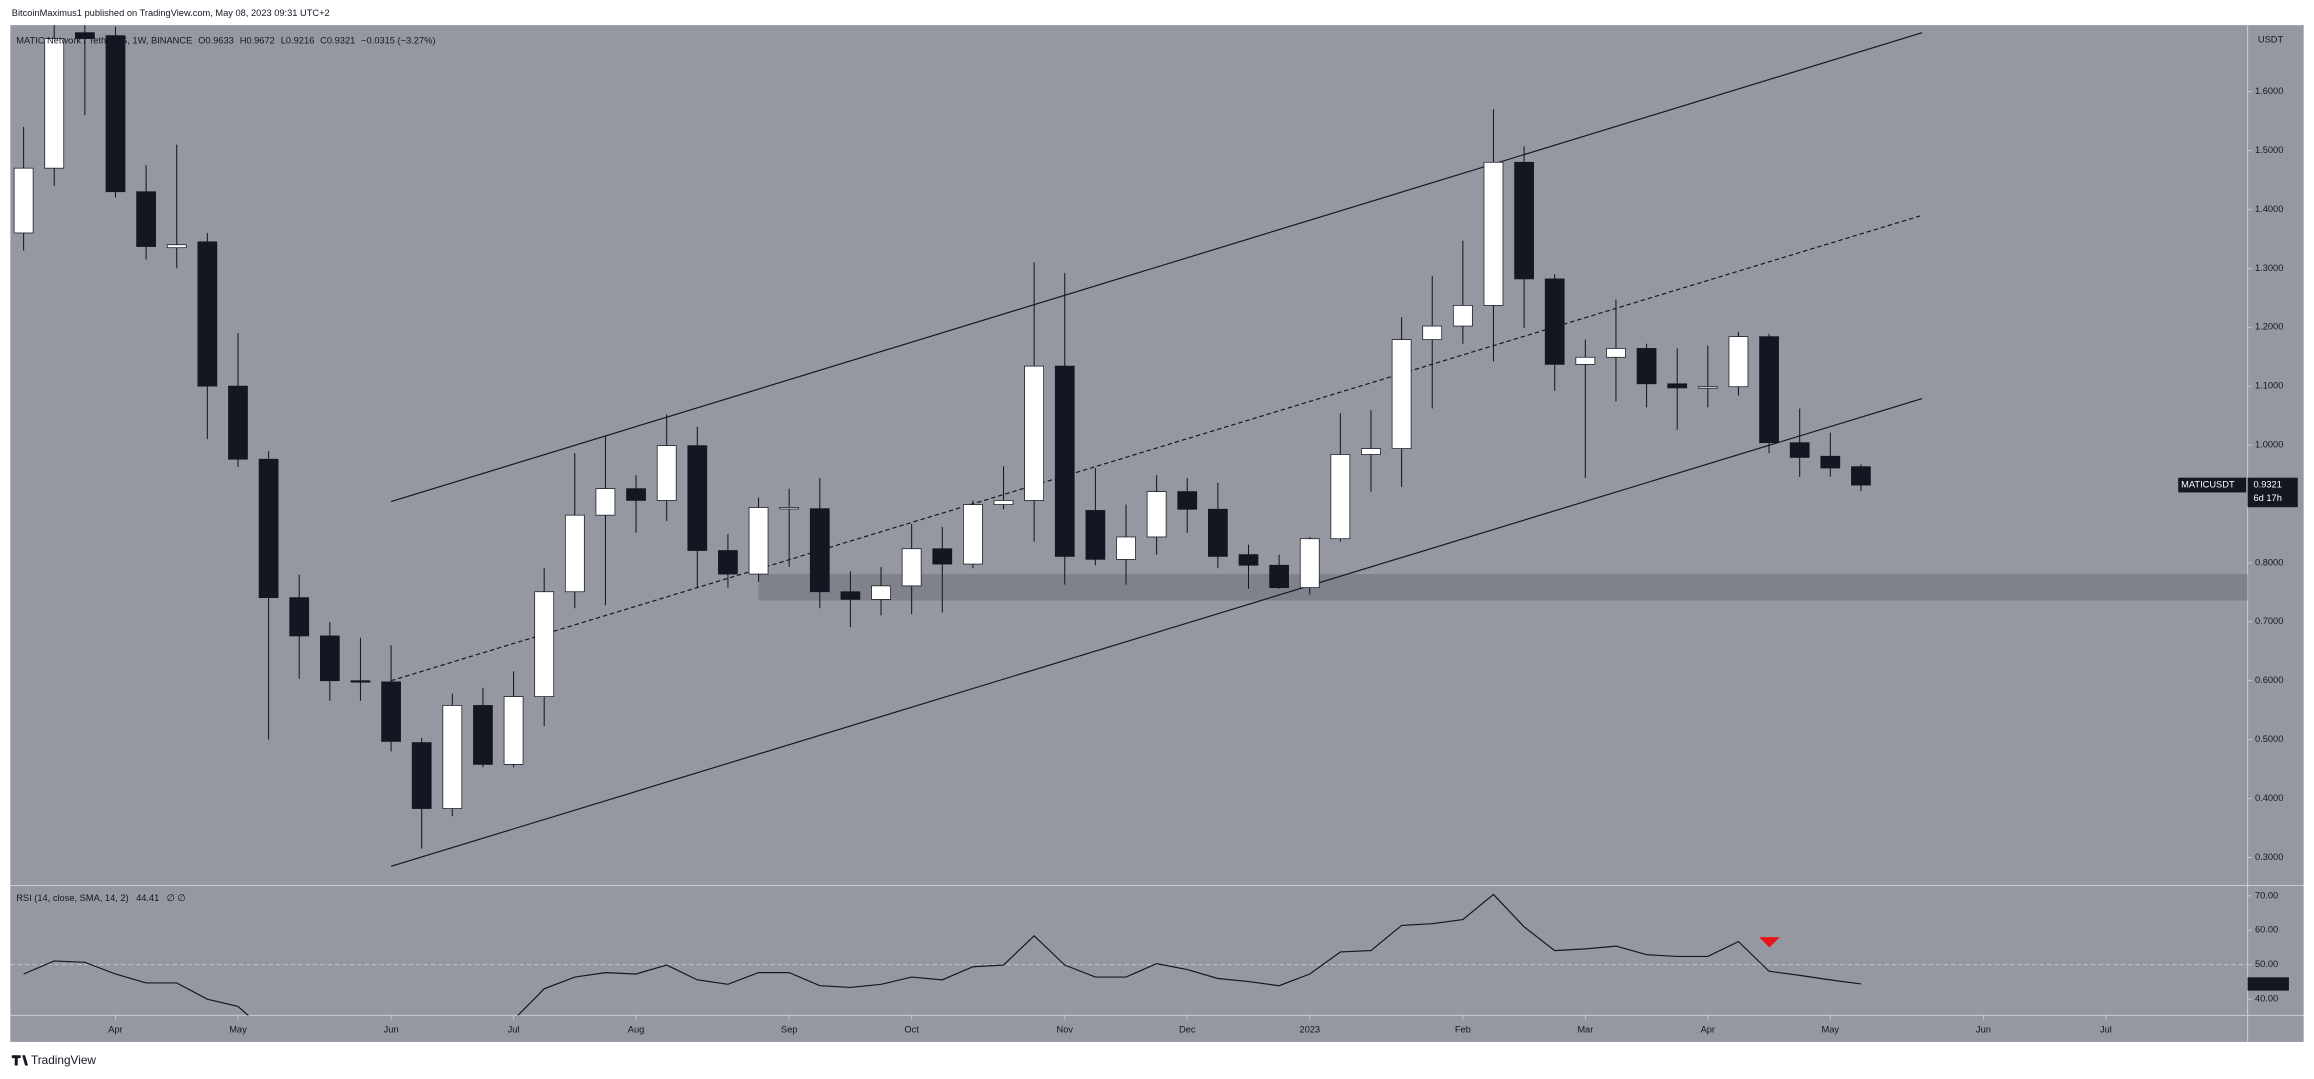  I want to click on legend-key: L, so click(283, 41).